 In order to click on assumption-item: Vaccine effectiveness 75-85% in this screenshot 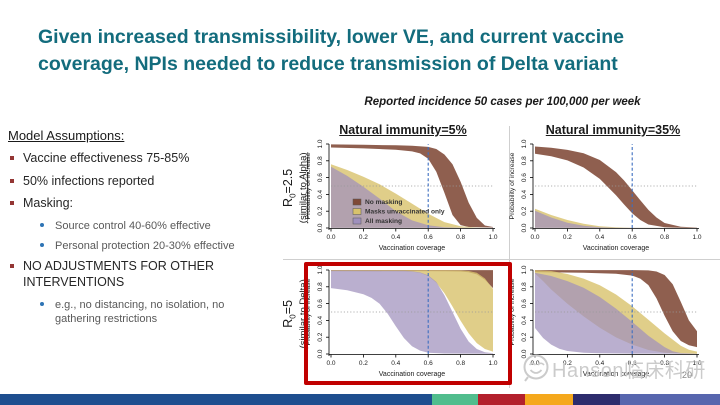, I will do `click(142, 159)`.